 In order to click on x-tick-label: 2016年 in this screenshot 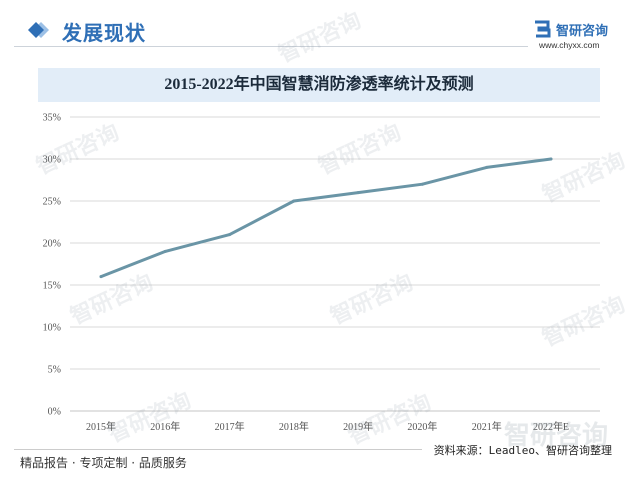, I will do `click(165, 426)`.